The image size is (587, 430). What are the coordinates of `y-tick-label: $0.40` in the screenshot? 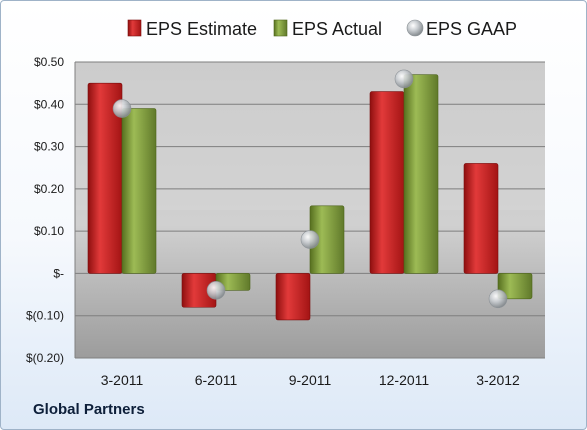 It's located at (49, 104).